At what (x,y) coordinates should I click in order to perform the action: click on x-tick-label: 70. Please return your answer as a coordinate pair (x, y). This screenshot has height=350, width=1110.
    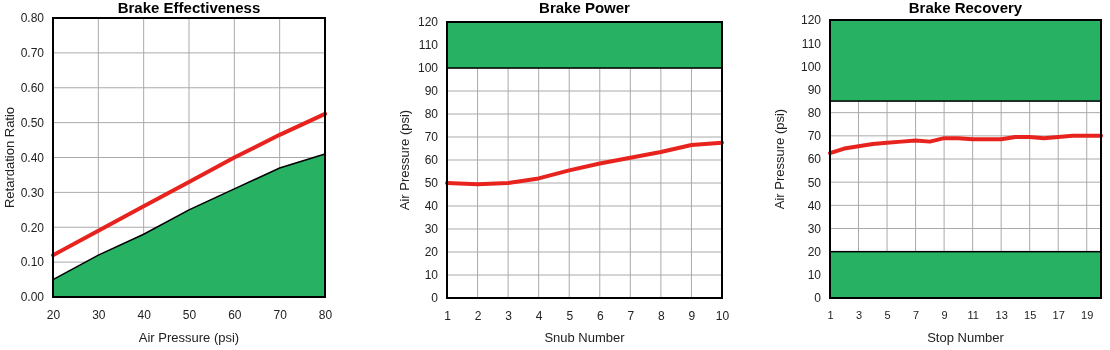
    Looking at the image, I should click on (280, 314).